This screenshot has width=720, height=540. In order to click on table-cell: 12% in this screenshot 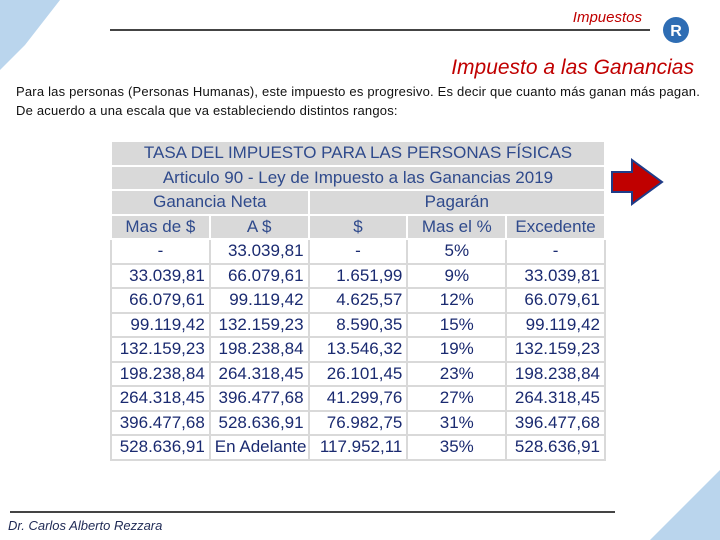, I will do `click(457, 300)`.